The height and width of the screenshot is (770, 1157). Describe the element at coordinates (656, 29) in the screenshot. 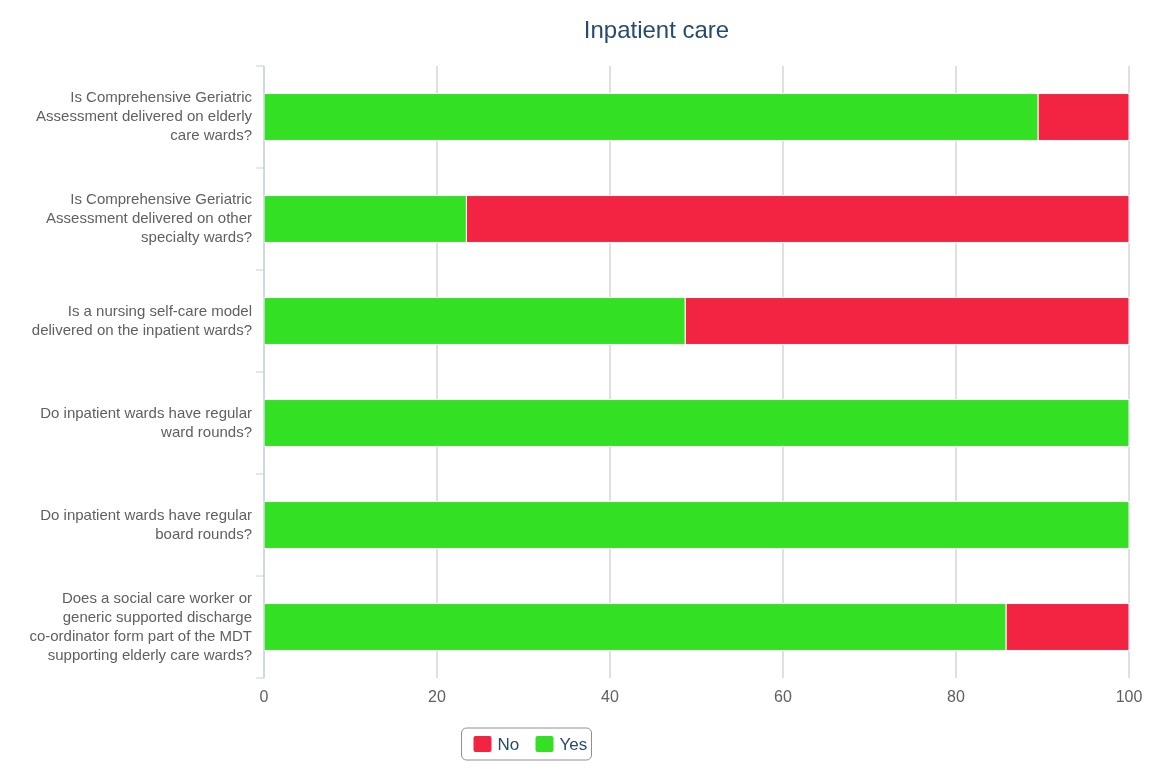

I see `chart-title: Inpatient care` at that location.